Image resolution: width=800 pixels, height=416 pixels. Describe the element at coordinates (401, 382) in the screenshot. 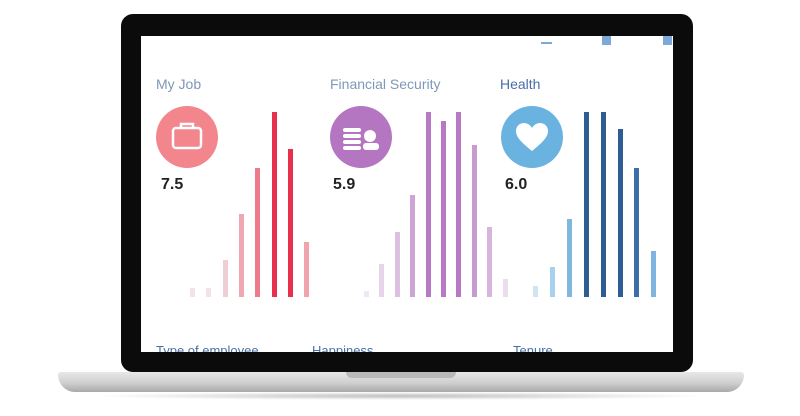

I see `laptop-base` at that location.